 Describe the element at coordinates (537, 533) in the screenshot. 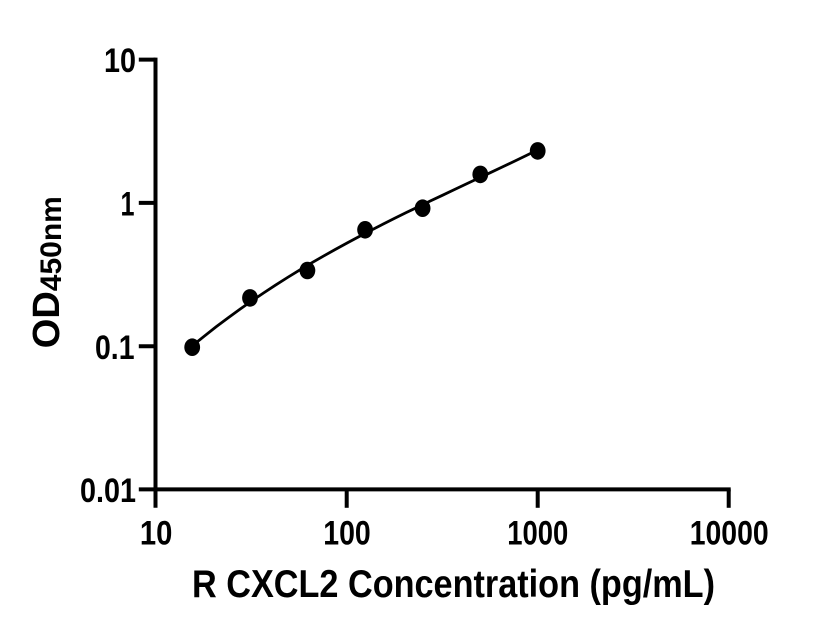

I see `svg-text: 1000` at that location.